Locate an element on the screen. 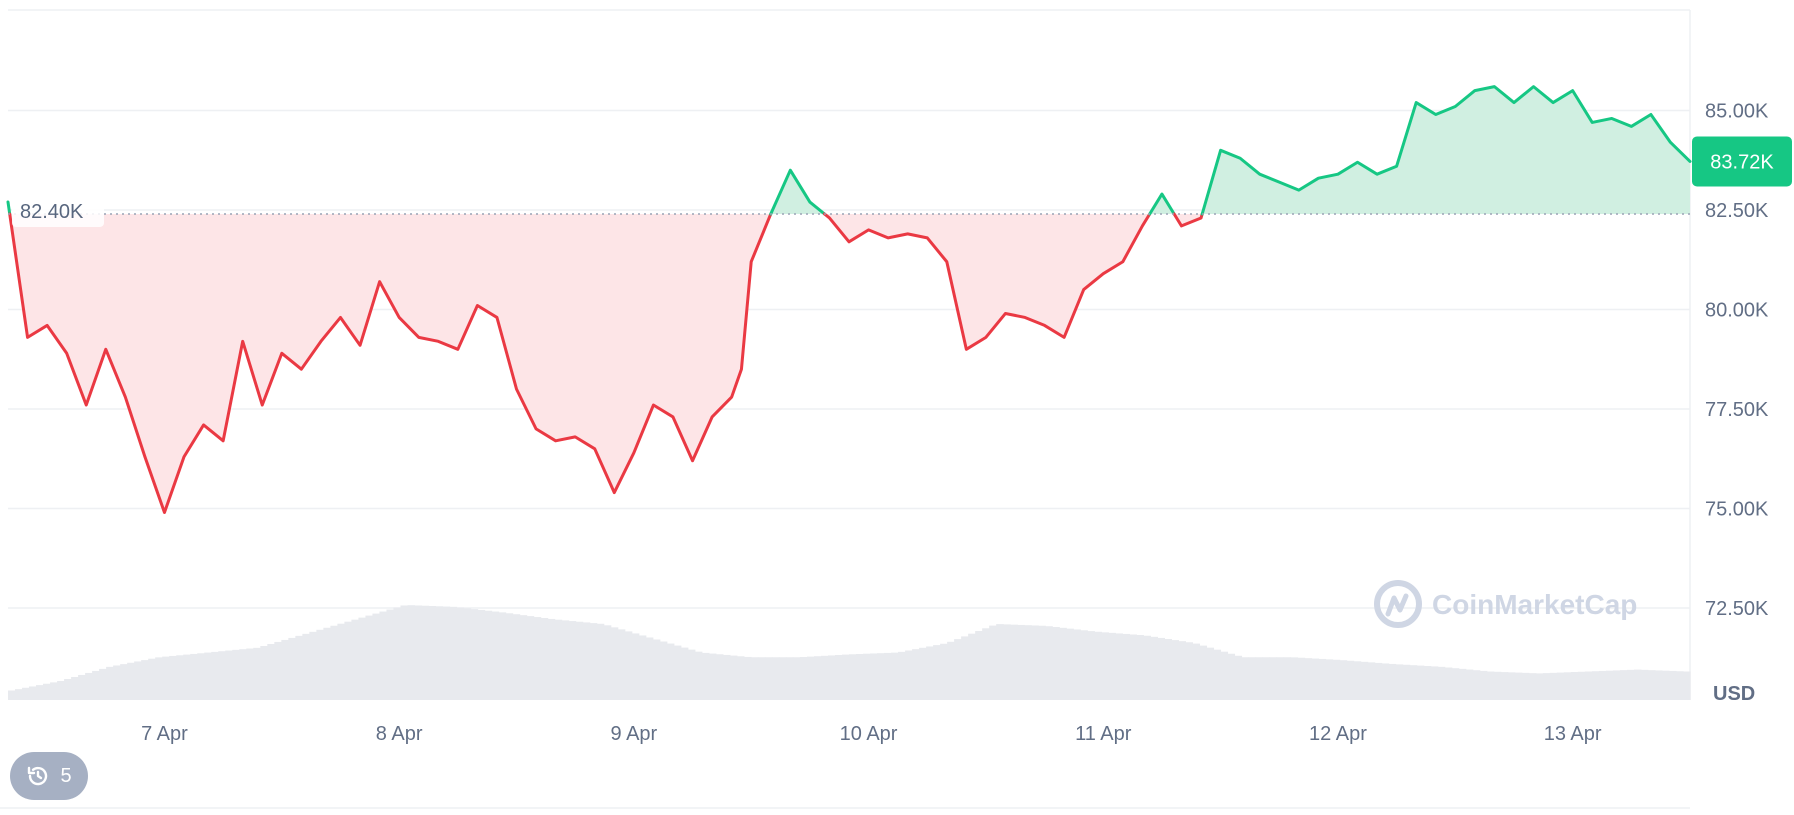 The image size is (1794, 815). x-axis: 7 Apr 8 Apr 9 Apr 10 Apr 11 Apr 12 Apr 13 Apr is located at coordinates (871, 734).